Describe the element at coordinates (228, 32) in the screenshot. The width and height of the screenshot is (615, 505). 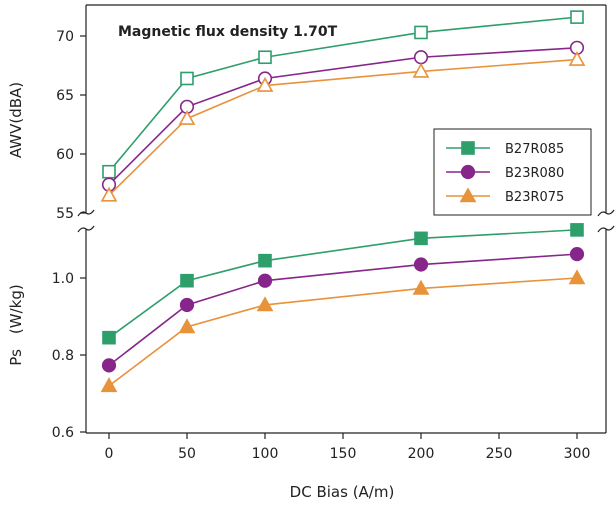
I see `annotation: Magnetic flux density 1.70T` at that location.